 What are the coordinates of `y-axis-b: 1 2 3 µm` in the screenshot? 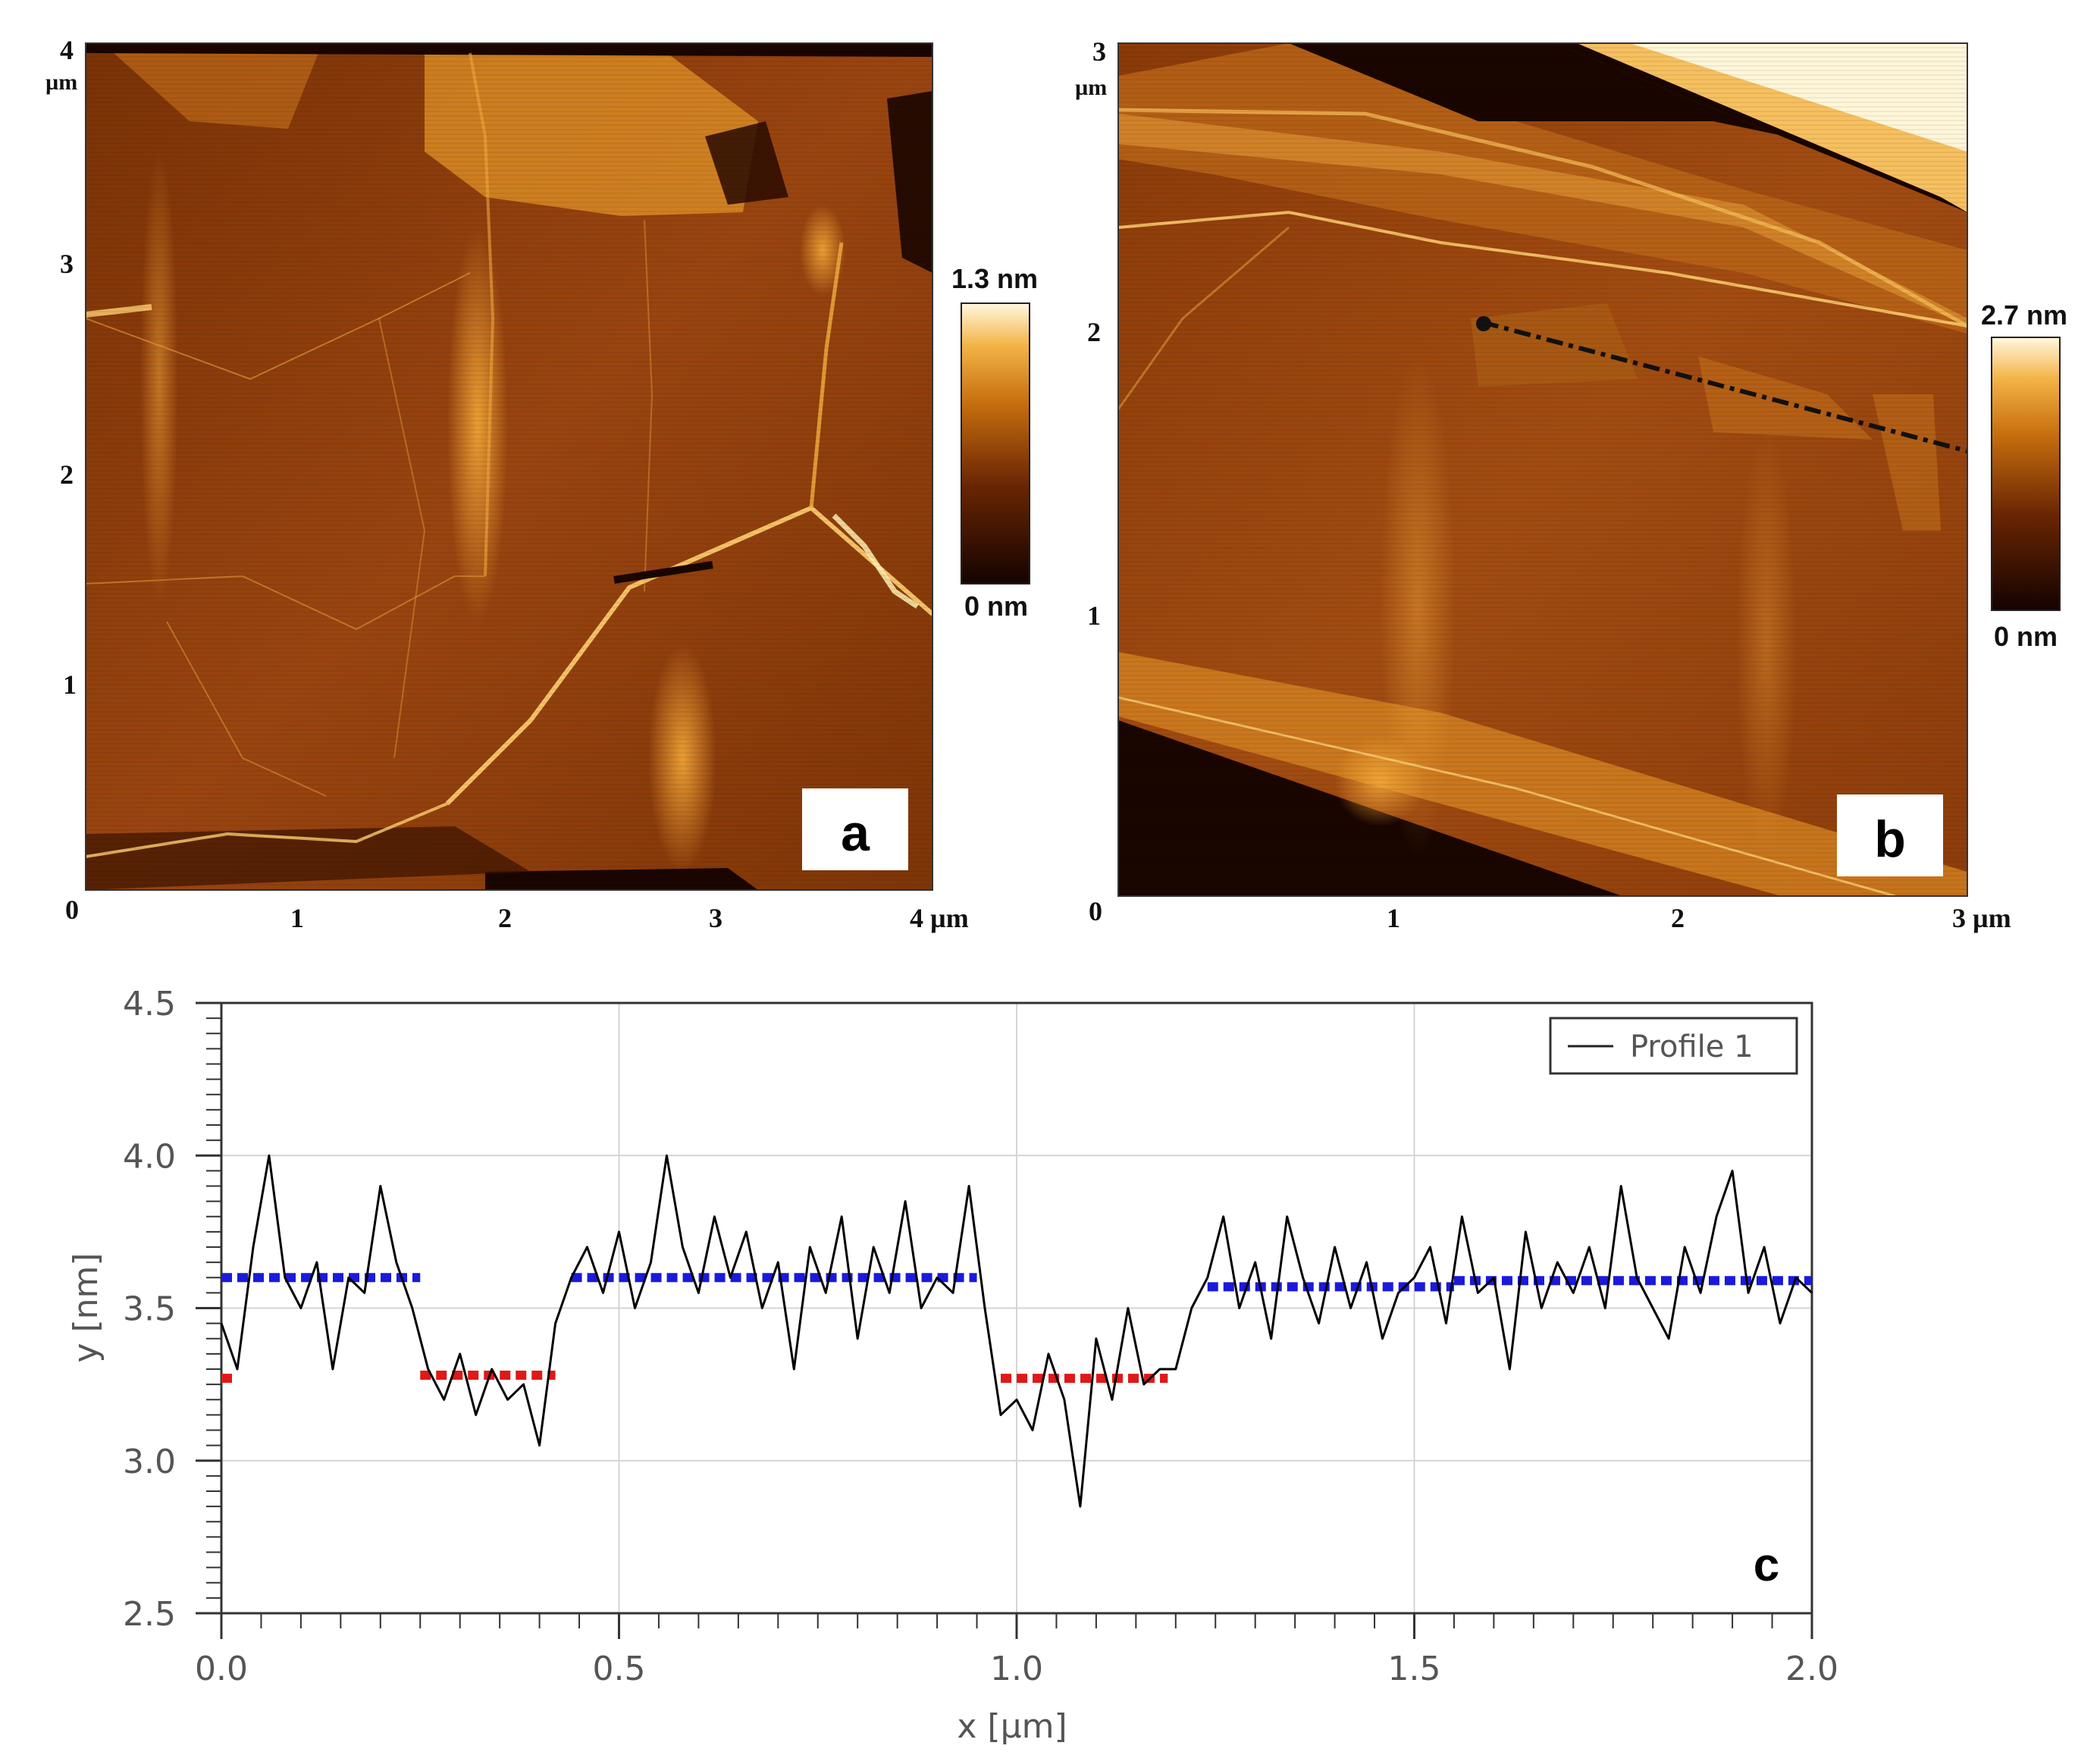 It's located at (1091, 334).